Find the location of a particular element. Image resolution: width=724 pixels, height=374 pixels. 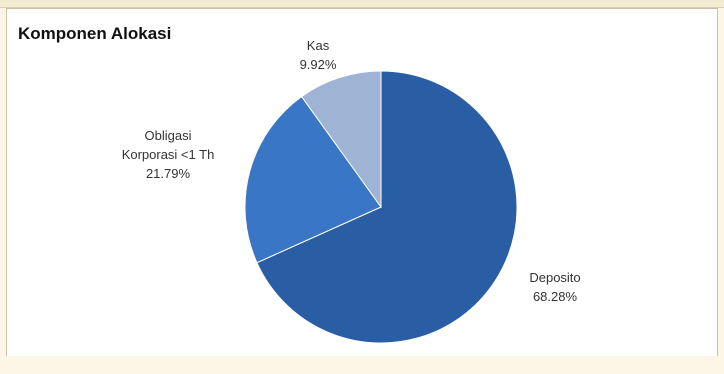

top-border-strip is located at coordinates (362, 4).